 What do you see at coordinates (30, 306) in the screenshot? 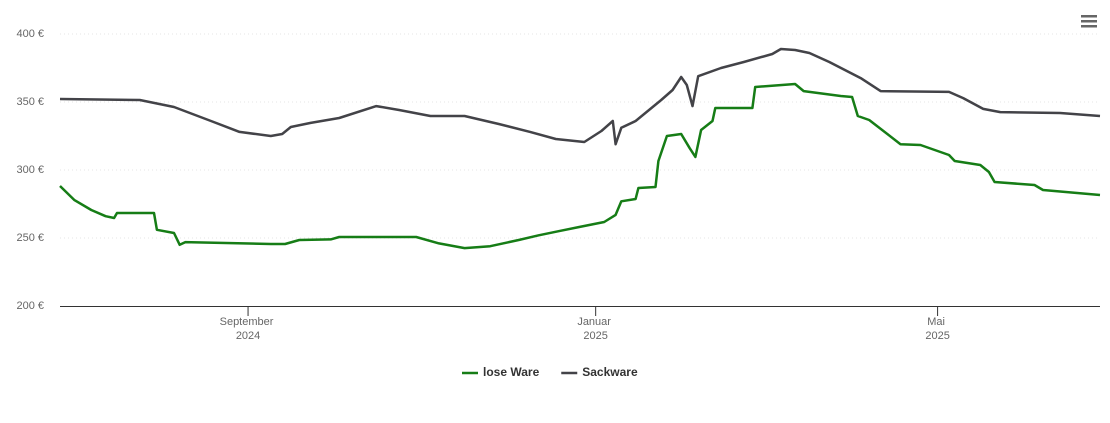
I see `y-tick-label: 200 €` at bounding box center [30, 306].